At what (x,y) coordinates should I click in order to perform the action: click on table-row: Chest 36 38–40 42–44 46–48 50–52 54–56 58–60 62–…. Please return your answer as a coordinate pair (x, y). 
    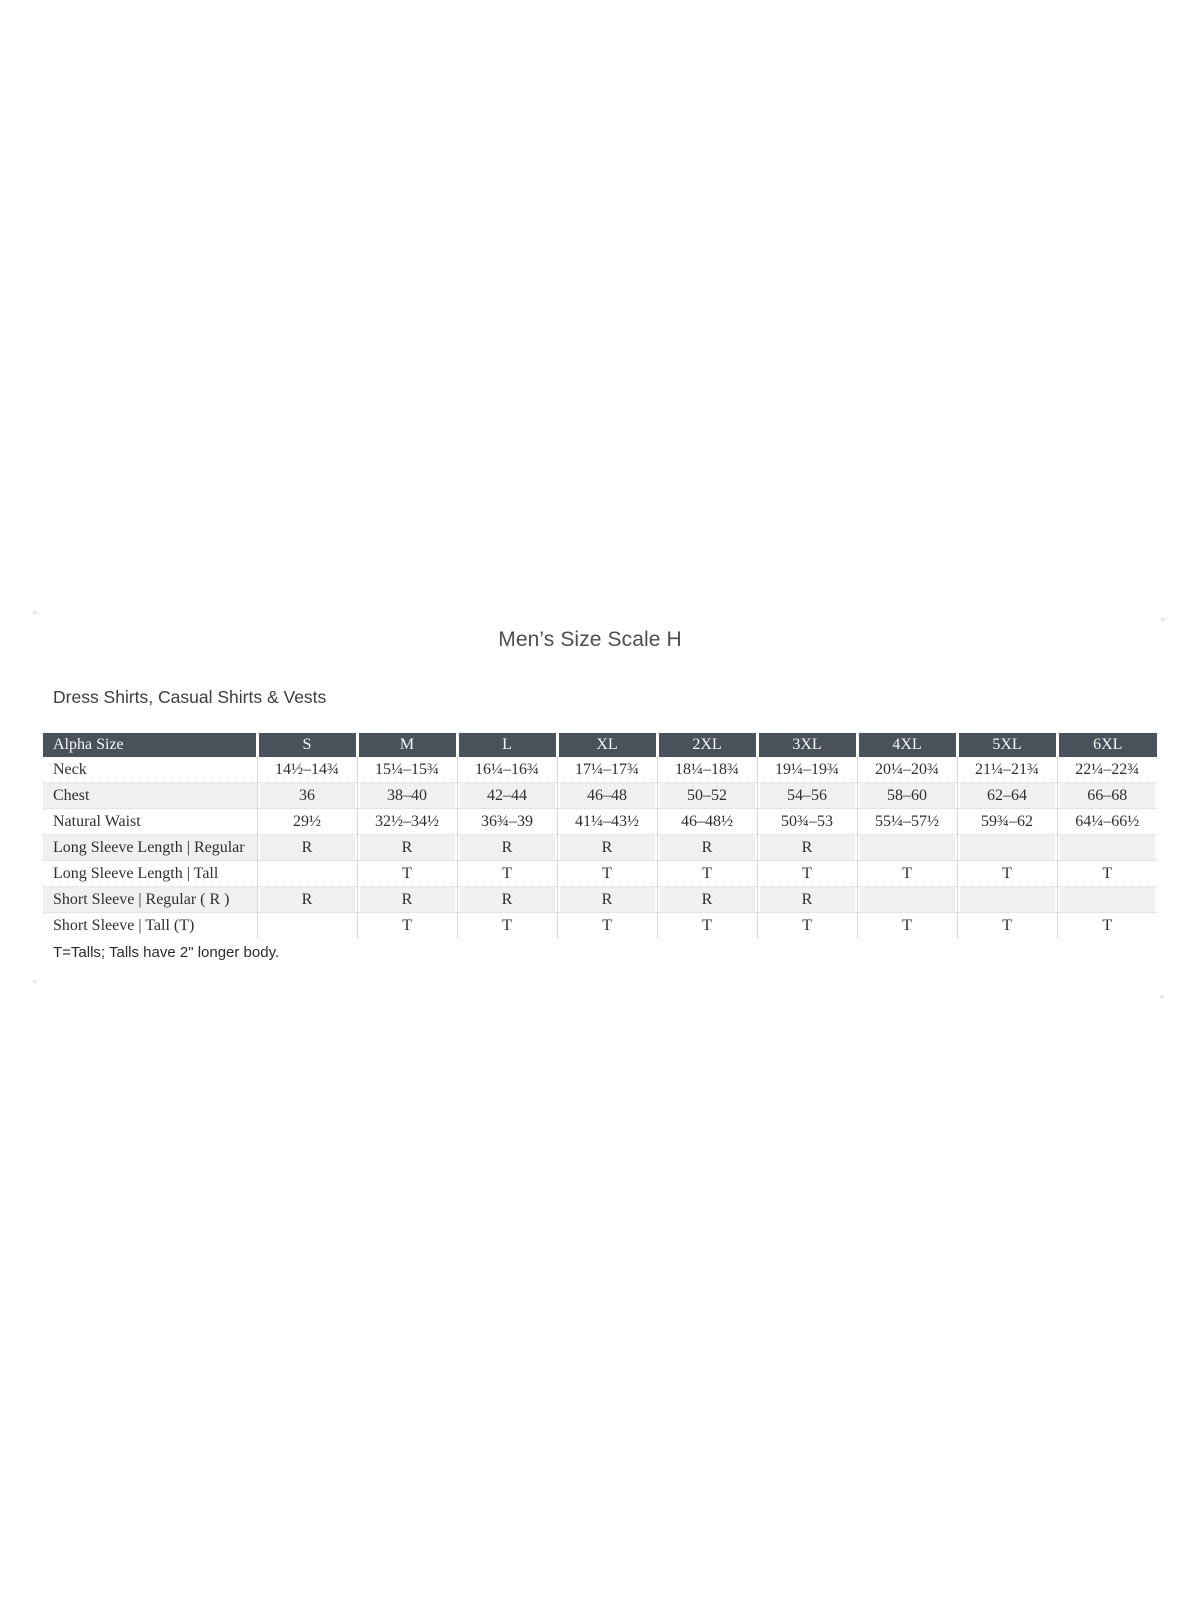
    Looking at the image, I should click on (600, 795).